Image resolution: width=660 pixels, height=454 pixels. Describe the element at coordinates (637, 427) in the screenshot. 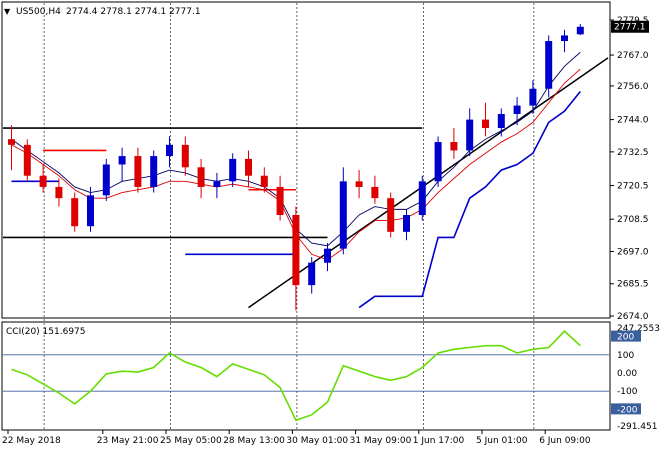

I see `cci-tick-label: -291.451` at that location.